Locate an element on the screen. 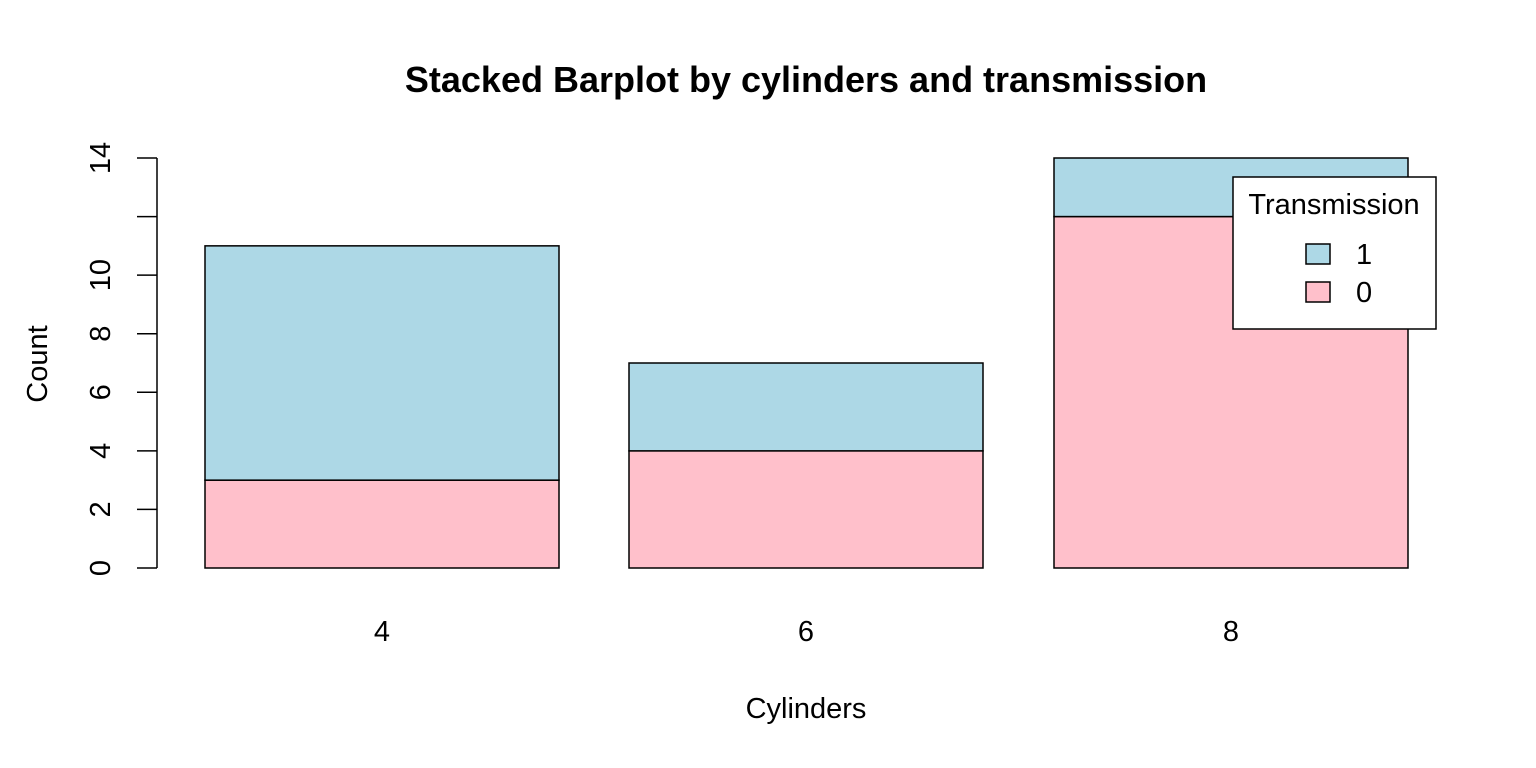 This screenshot has width=1536, height=768. y-tick-label: 6 is located at coordinates (101, 392).